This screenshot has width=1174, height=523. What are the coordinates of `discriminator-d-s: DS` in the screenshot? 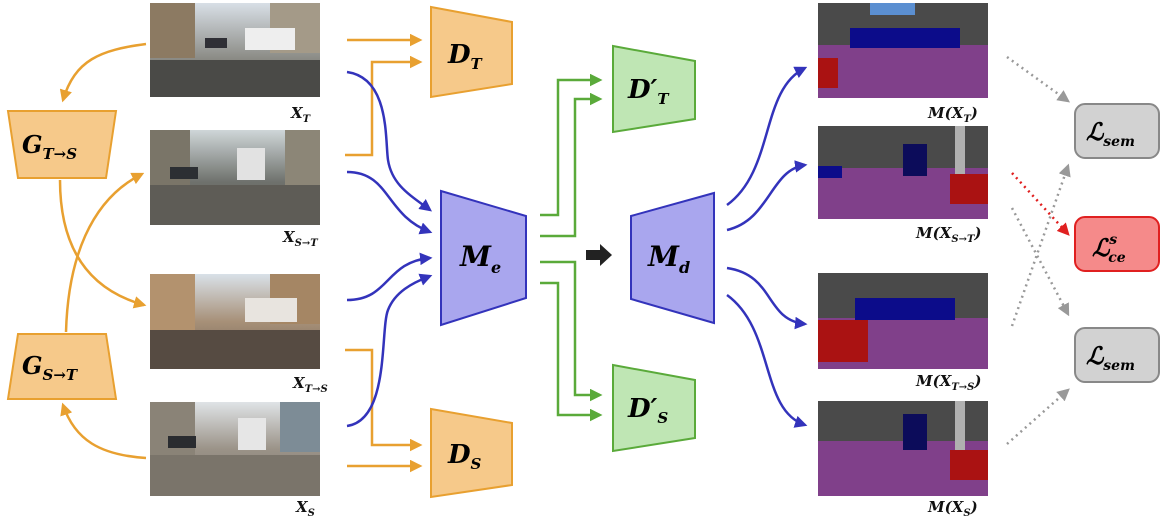 It's located at (471, 453).